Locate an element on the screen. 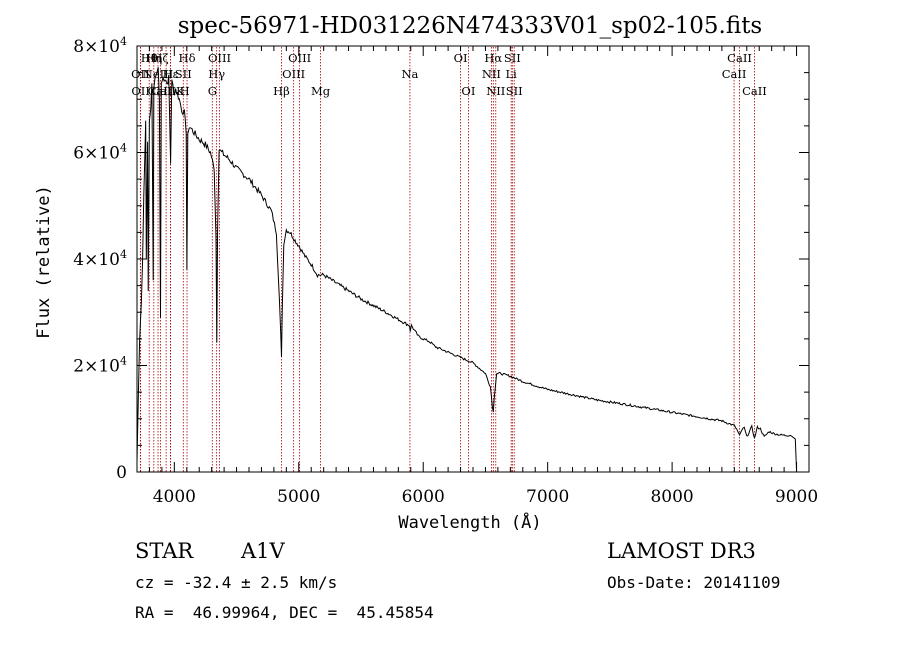 The image size is (900, 649). marker-label-10: Hδ is located at coordinates (187, 58).